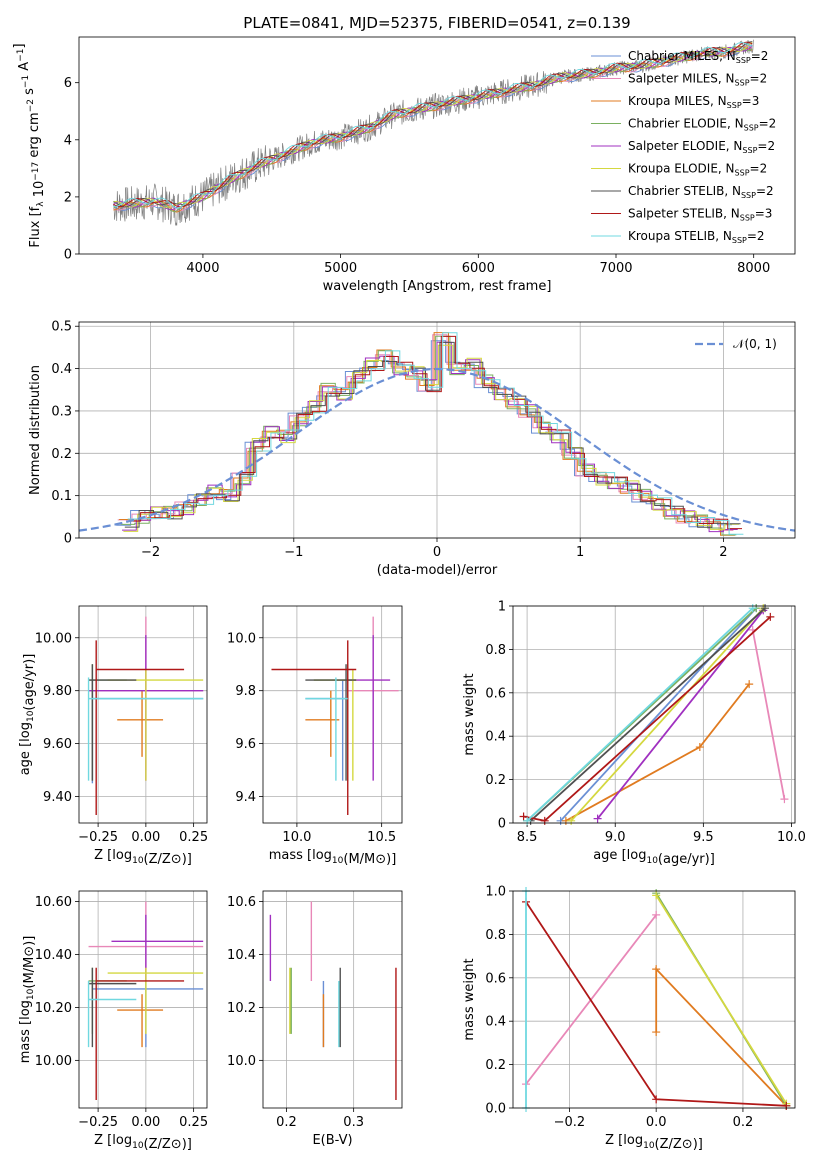 The height and width of the screenshot is (1170, 819). What do you see at coordinates (654, 1142) in the screenshot?
I see `z_weight-xlabel: Z [log10(Z/Z⊙)]` at bounding box center [654, 1142].